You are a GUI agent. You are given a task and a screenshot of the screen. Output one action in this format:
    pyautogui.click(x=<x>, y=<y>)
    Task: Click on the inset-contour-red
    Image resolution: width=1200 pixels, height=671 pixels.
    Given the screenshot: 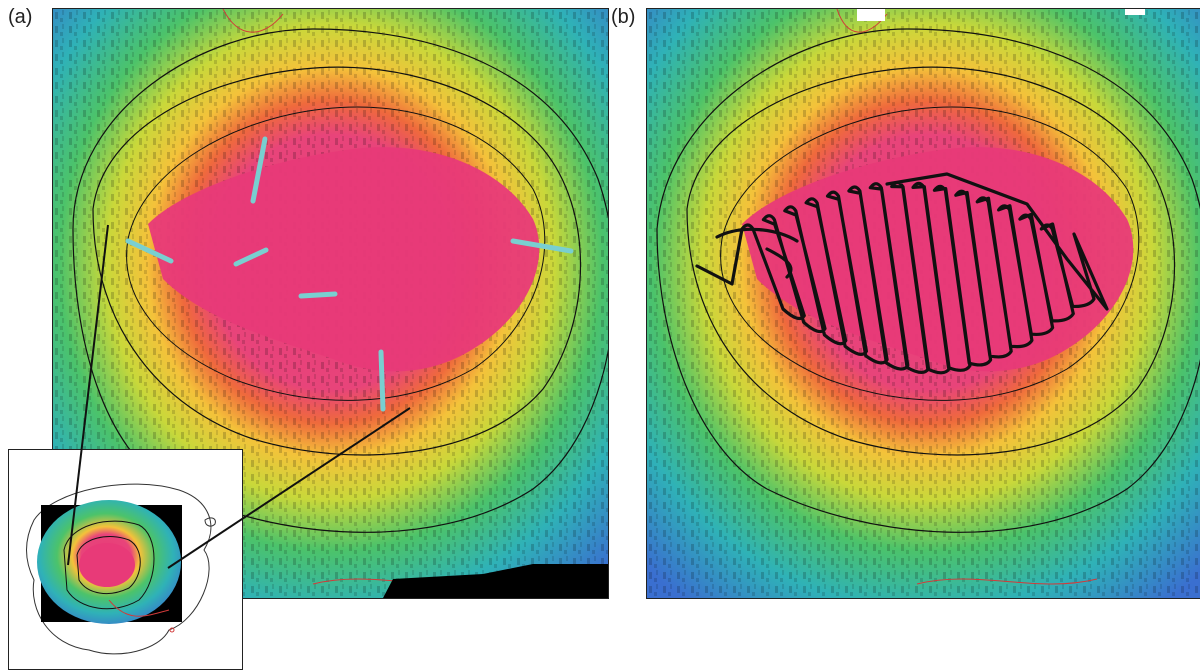 What is the action you would take?
    pyautogui.click(x=139, y=608)
    